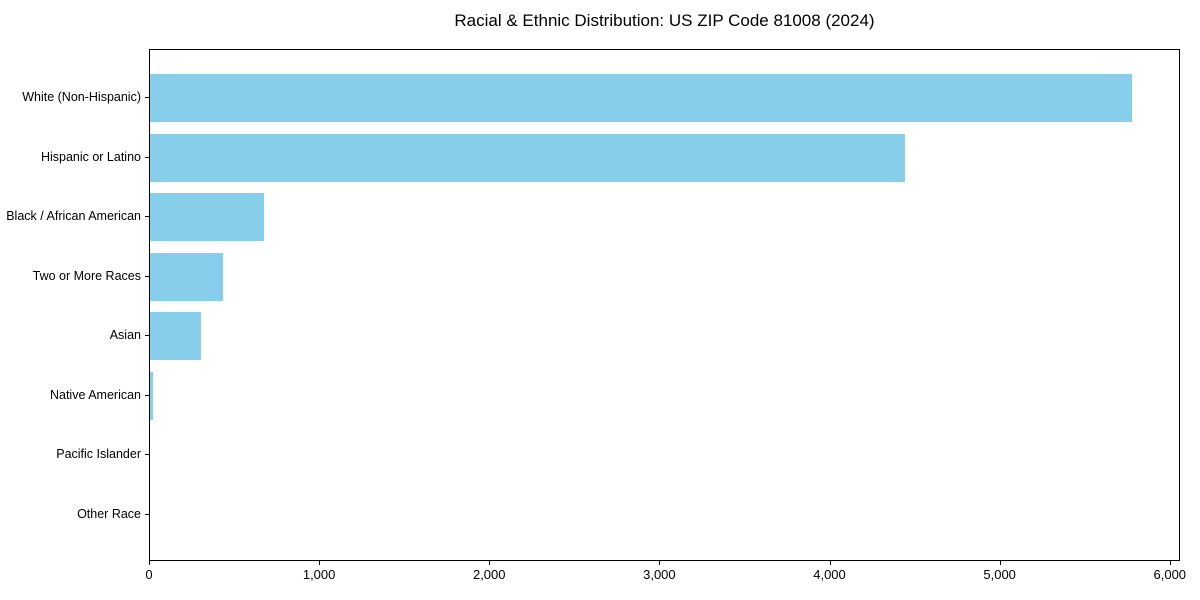  I want to click on y-tick-label-black-african-american: Black / African American, so click(73, 216).